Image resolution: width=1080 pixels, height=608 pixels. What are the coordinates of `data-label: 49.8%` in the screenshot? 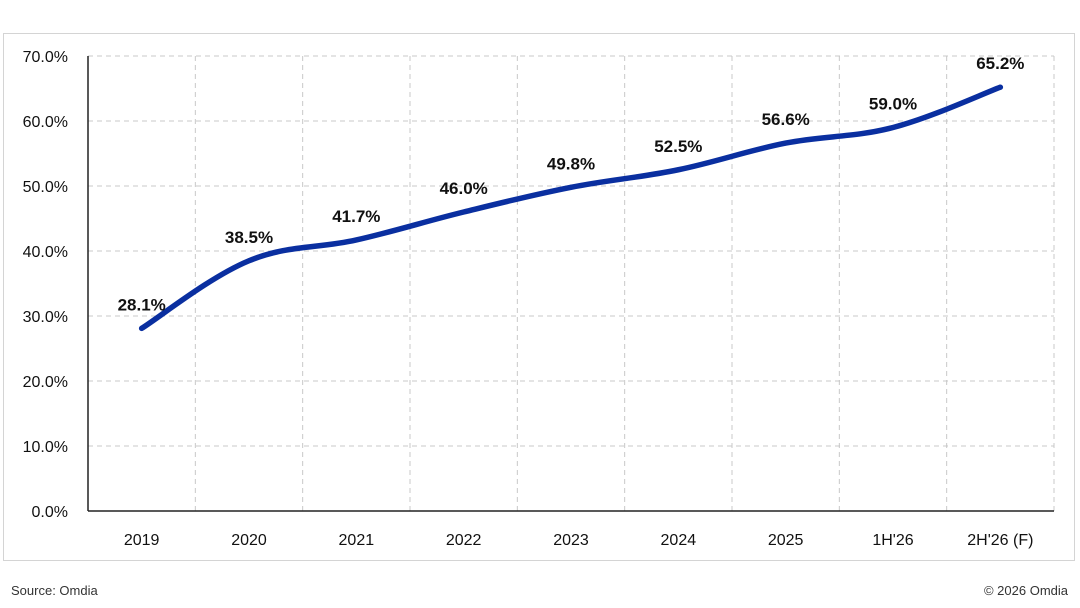 It's located at (571, 163).